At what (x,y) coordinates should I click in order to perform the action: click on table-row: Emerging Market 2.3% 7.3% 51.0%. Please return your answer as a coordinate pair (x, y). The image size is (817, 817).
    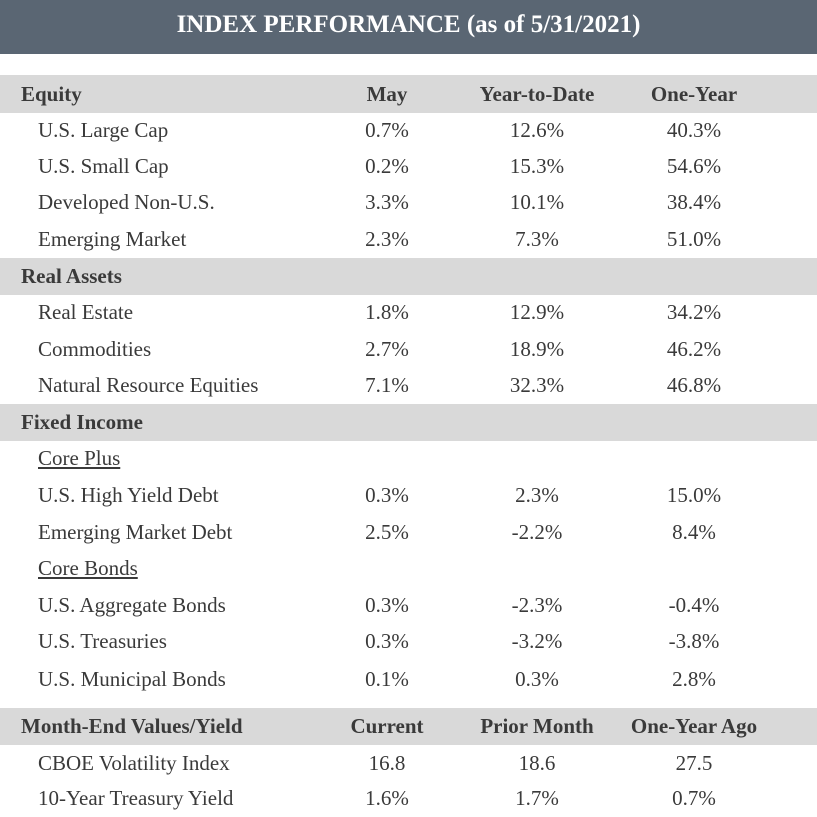
    Looking at the image, I should click on (408, 239).